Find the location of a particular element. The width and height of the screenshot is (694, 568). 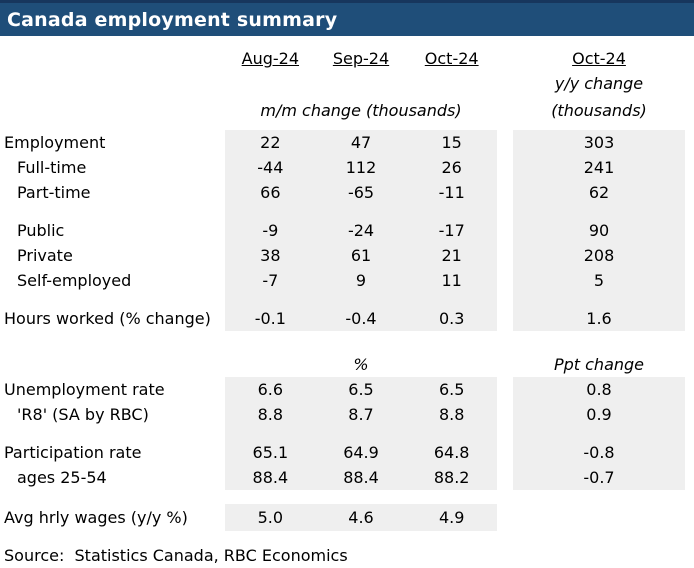

col-header-sep24: Sep-24 is located at coordinates (361, 58).